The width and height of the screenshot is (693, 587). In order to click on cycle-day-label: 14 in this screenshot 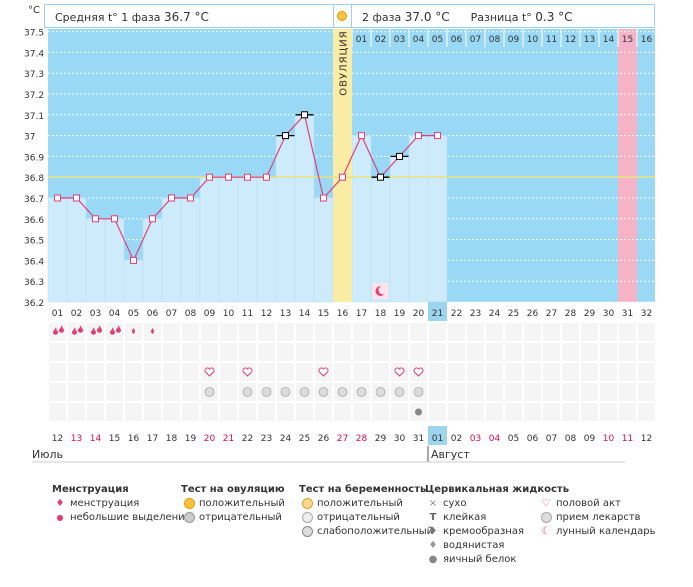, I will do `click(305, 314)`.